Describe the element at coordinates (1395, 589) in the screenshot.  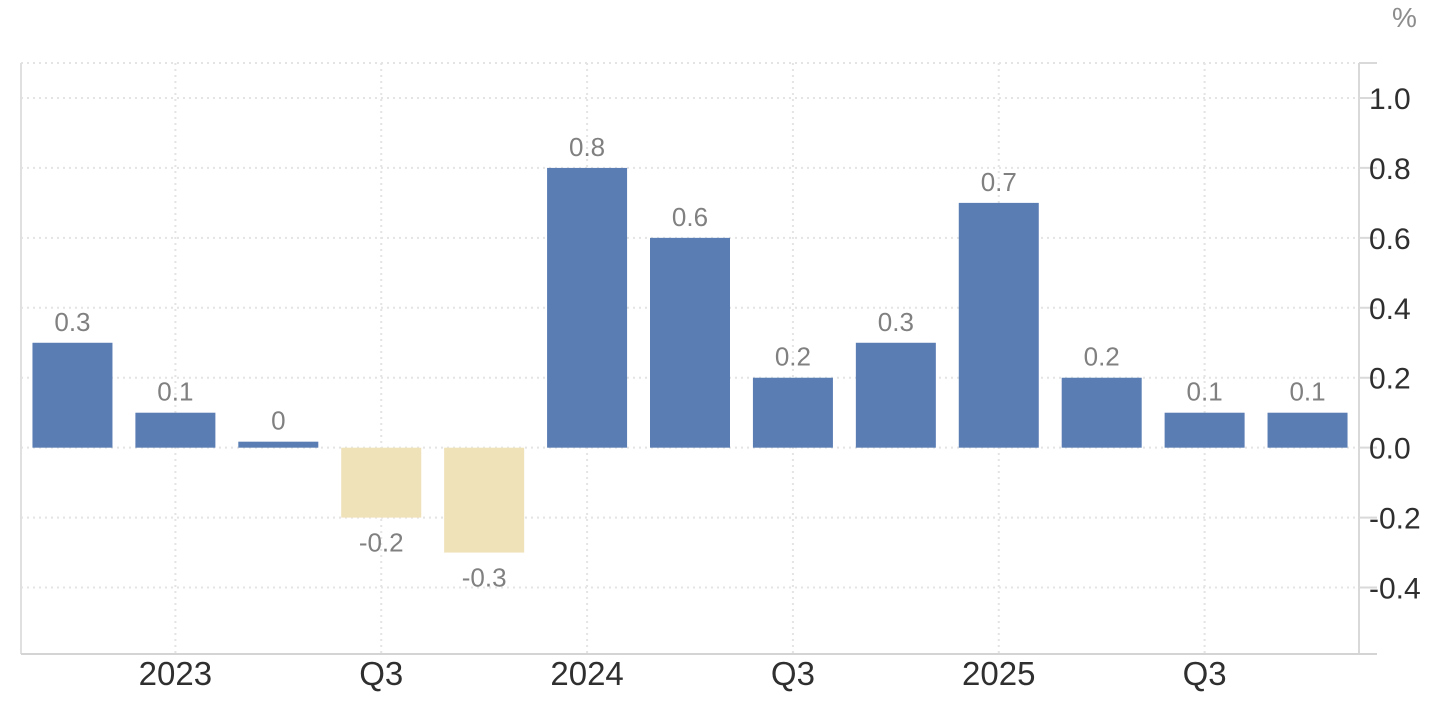
I see `y-axis-tick-label: -0.4` at that location.